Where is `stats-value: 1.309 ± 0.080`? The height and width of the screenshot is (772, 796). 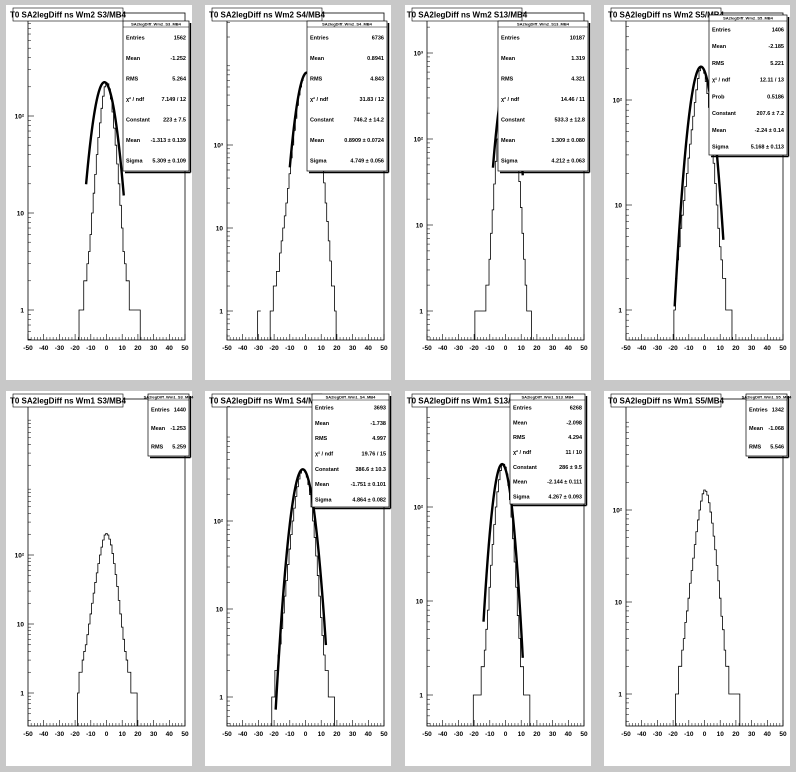
stats-value: 1.309 ± 0.080 is located at coordinates (568, 141).